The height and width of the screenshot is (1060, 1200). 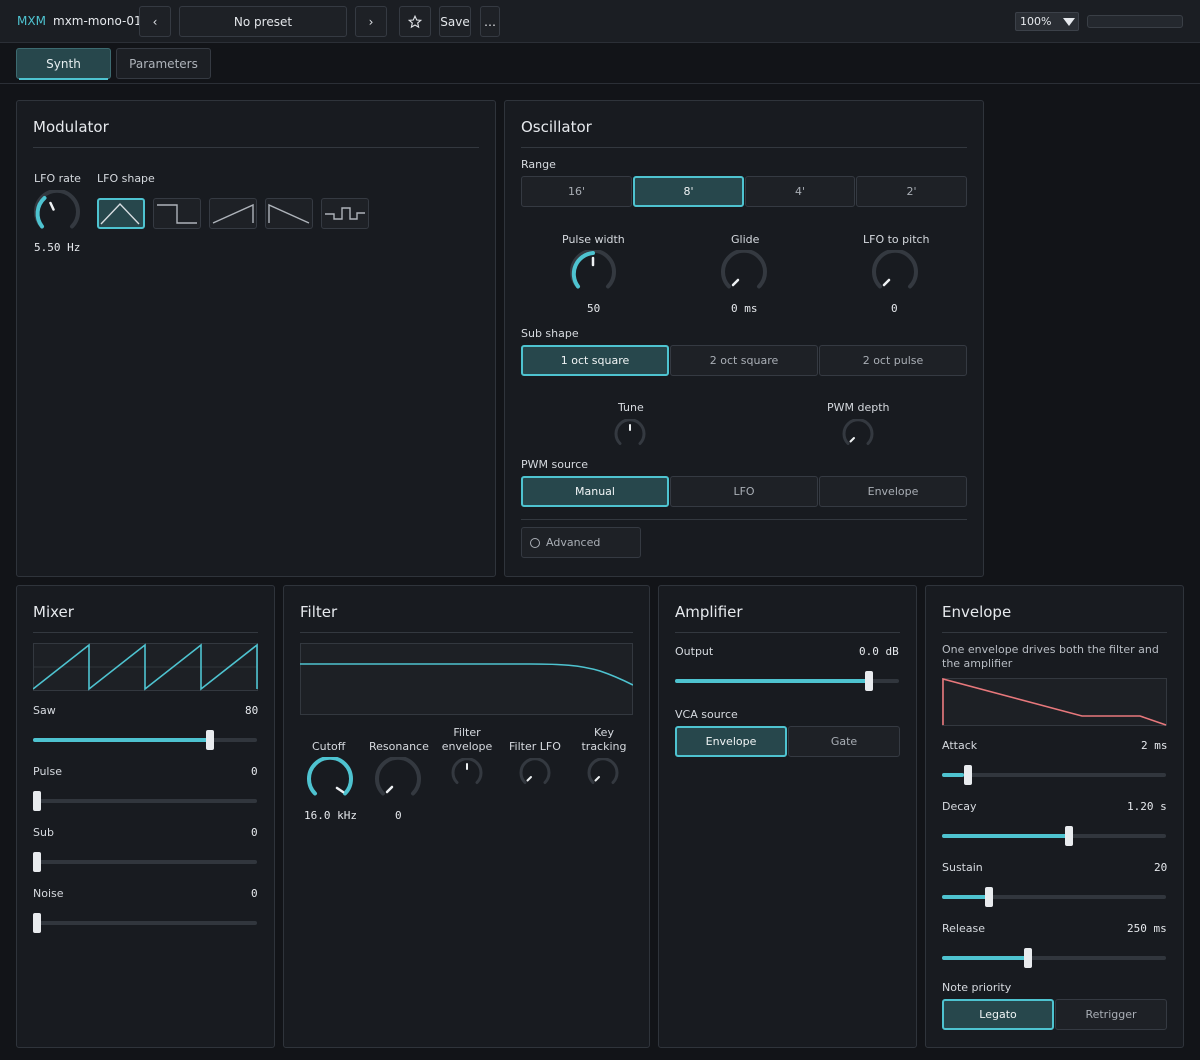 What do you see at coordinates (706, 714) in the screenshot?
I see `vca-source-label: VCA source` at bounding box center [706, 714].